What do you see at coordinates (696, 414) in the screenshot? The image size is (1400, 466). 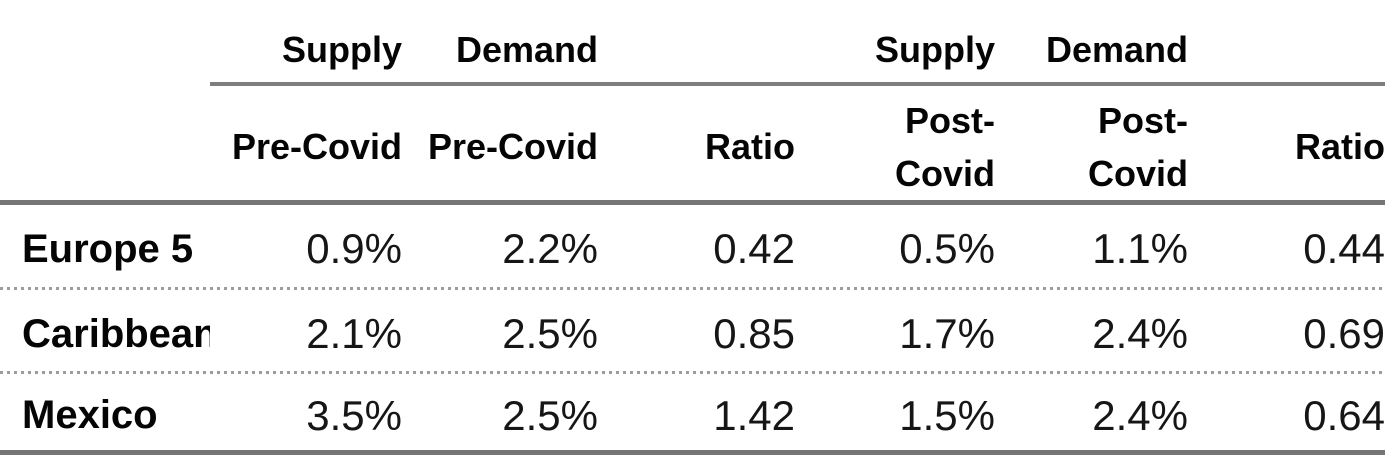 I see `cell-mexico-ratio-pre: 1.42` at bounding box center [696, 414].